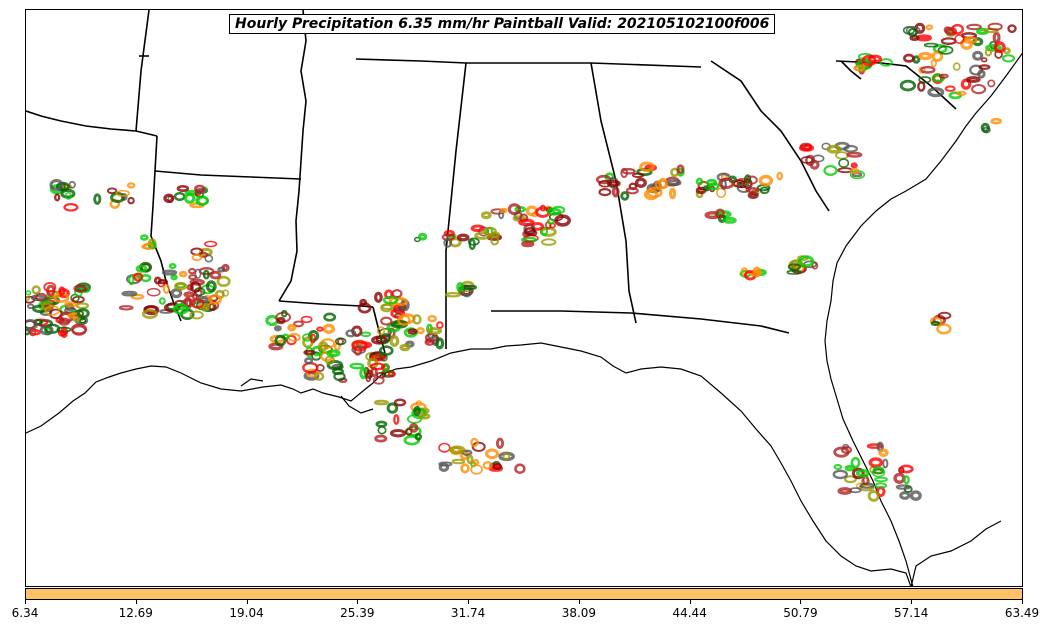 The width and height of the screenshot is (1053, 633). Describe the element at coordinates (689, 613) in the screenshot. I see `colorbar-tick-label: 44.44` at that location.